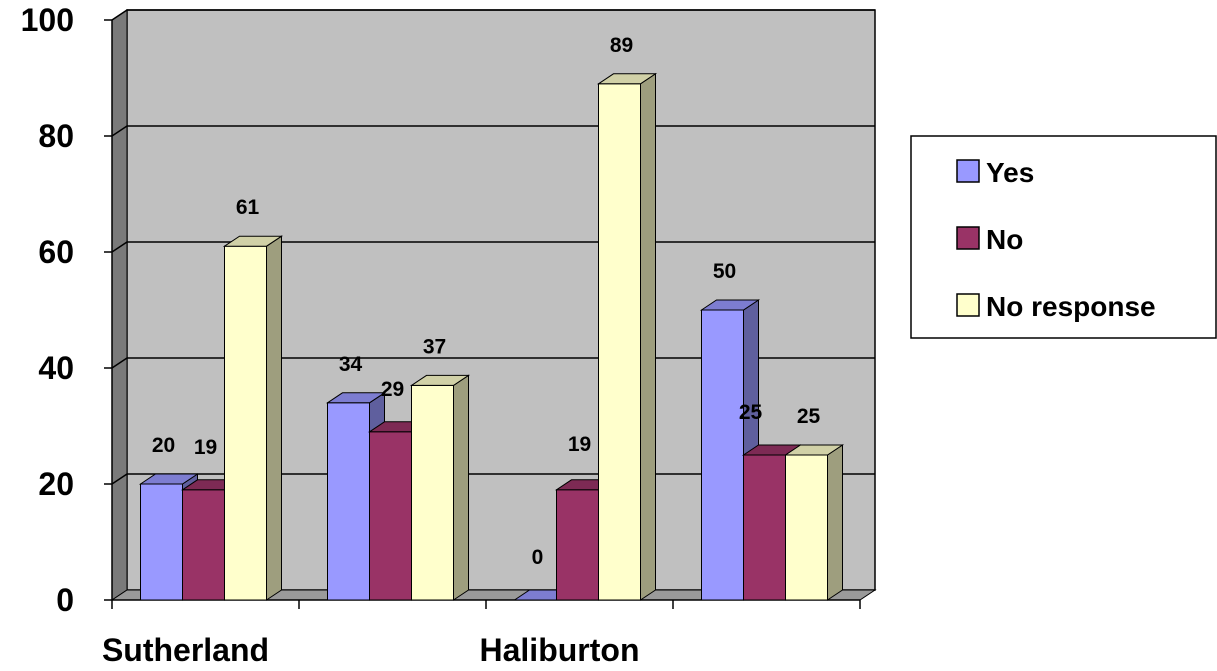  I want to click on legend: Yes No No response, so click(1063, 237).